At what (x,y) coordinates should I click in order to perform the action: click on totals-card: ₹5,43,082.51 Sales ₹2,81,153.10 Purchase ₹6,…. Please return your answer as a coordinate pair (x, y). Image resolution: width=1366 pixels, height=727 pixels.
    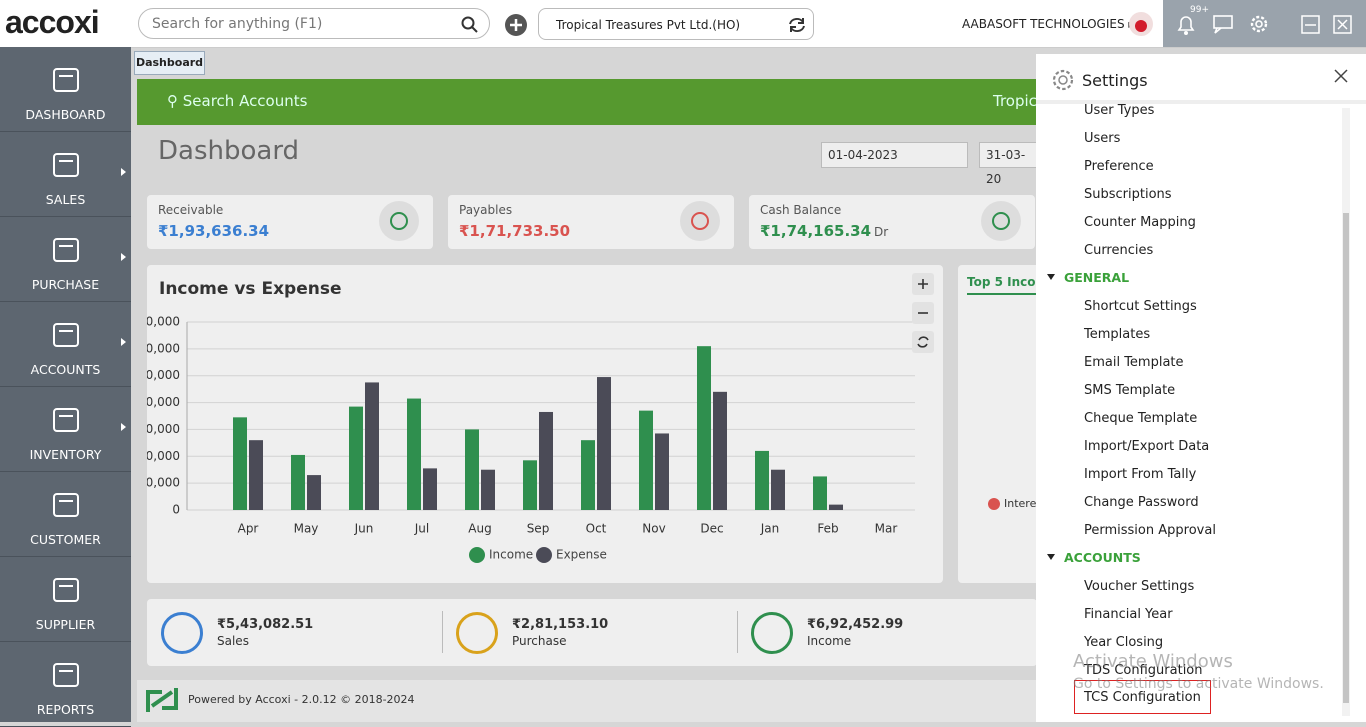
    Looking at the image, I should click on (592, 632).